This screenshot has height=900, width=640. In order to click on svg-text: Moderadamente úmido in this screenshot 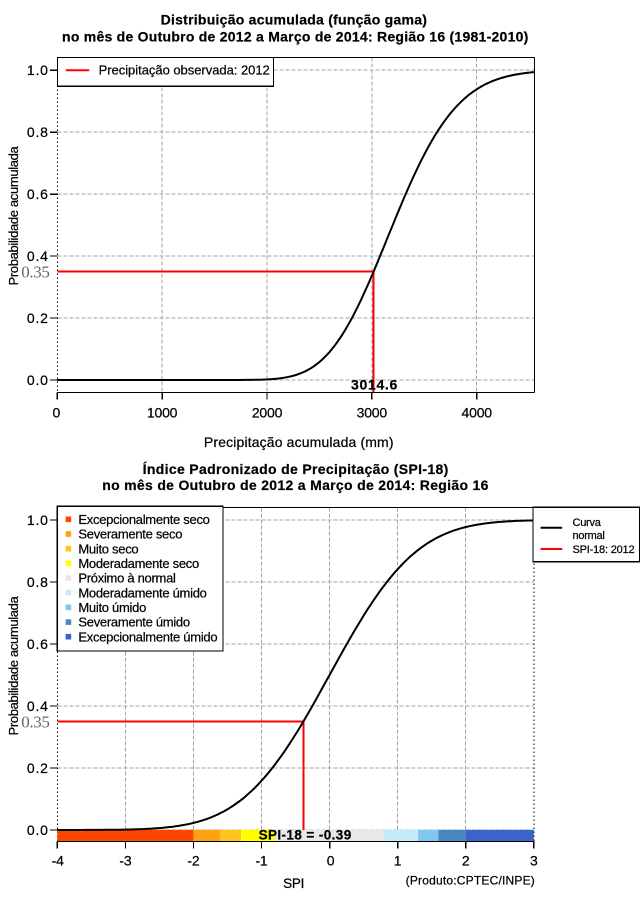, I will do `click(142, 592)`.